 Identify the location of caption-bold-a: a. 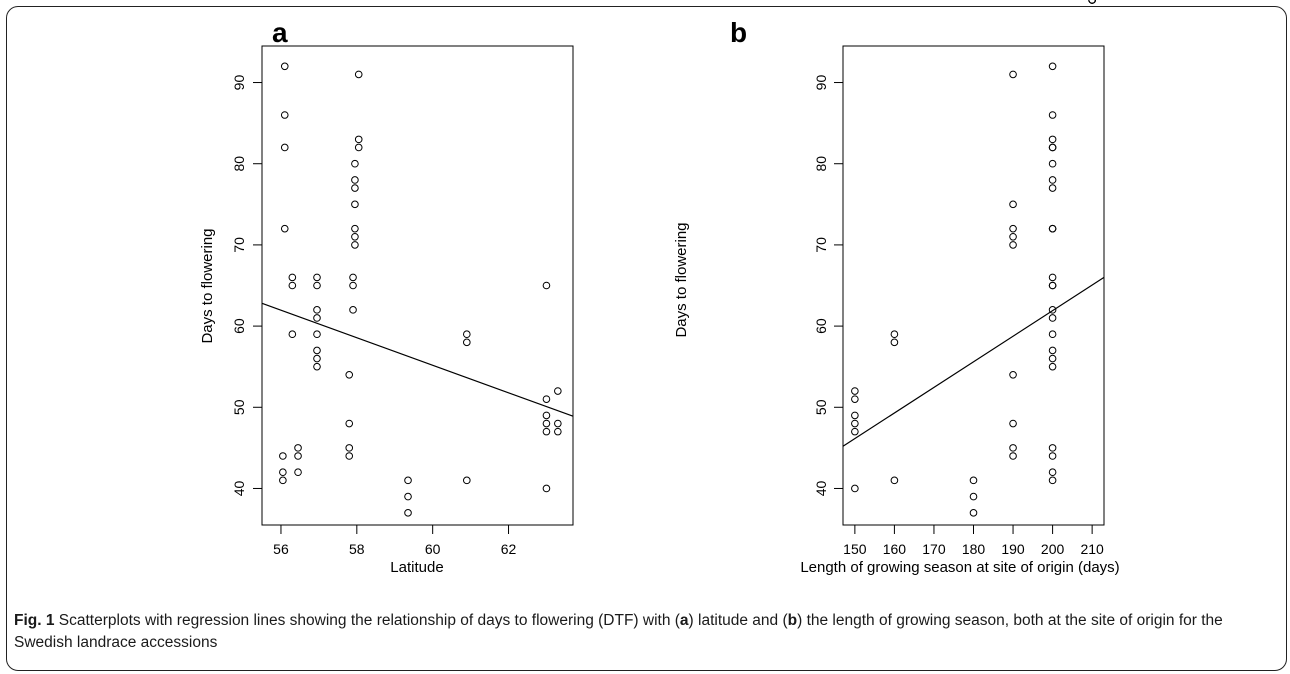
(684, 620).